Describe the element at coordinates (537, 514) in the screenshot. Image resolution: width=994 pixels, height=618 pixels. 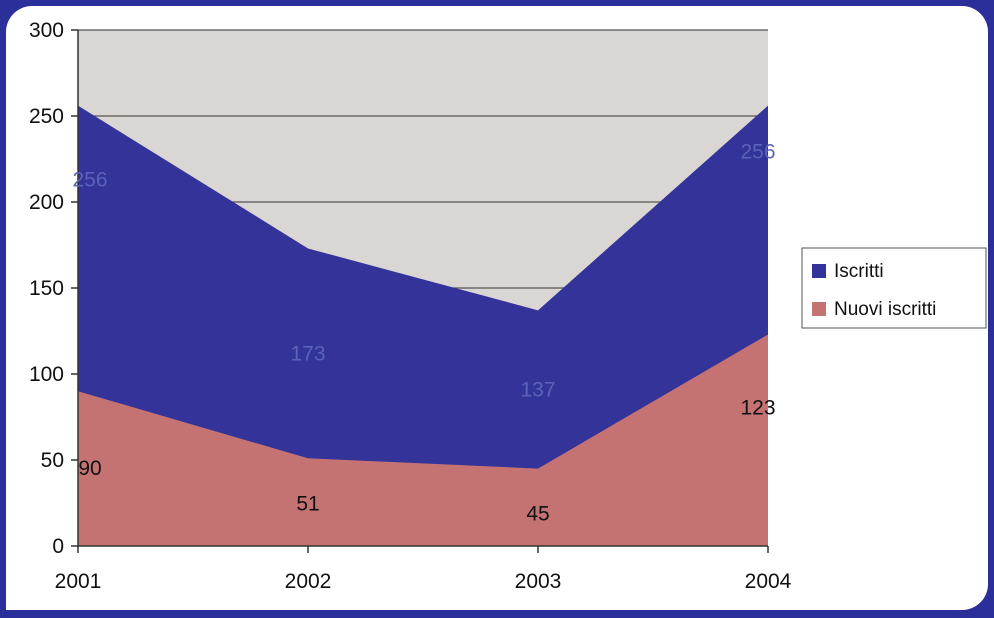
I see `data-label-nuovi-iscritti: 45` at that location.